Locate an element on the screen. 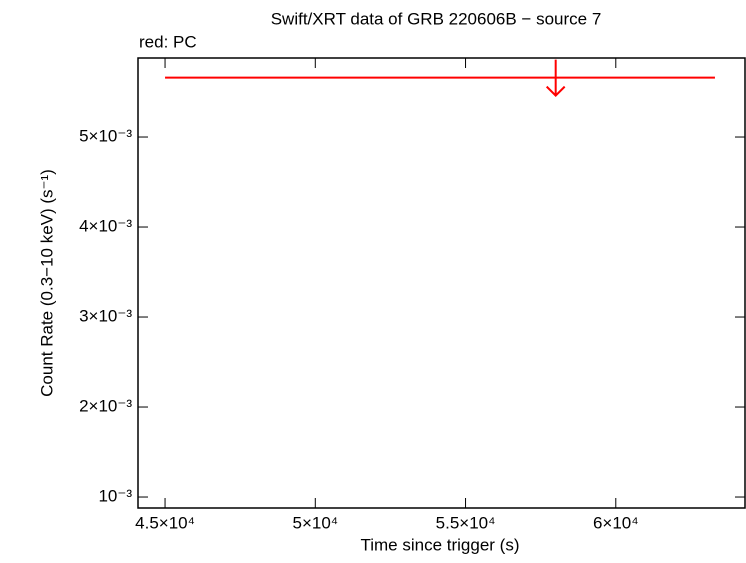  y-tick-label: 5×10⁻³ is located at coordinates (105, 136).